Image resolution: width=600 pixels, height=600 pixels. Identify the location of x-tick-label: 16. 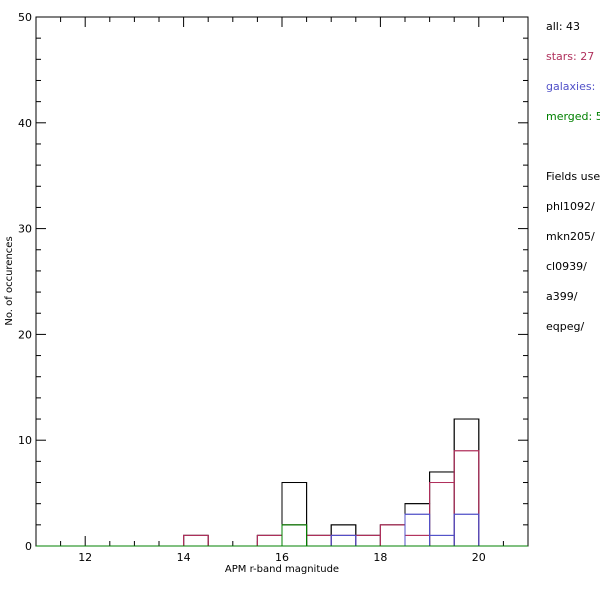
(282, 557).